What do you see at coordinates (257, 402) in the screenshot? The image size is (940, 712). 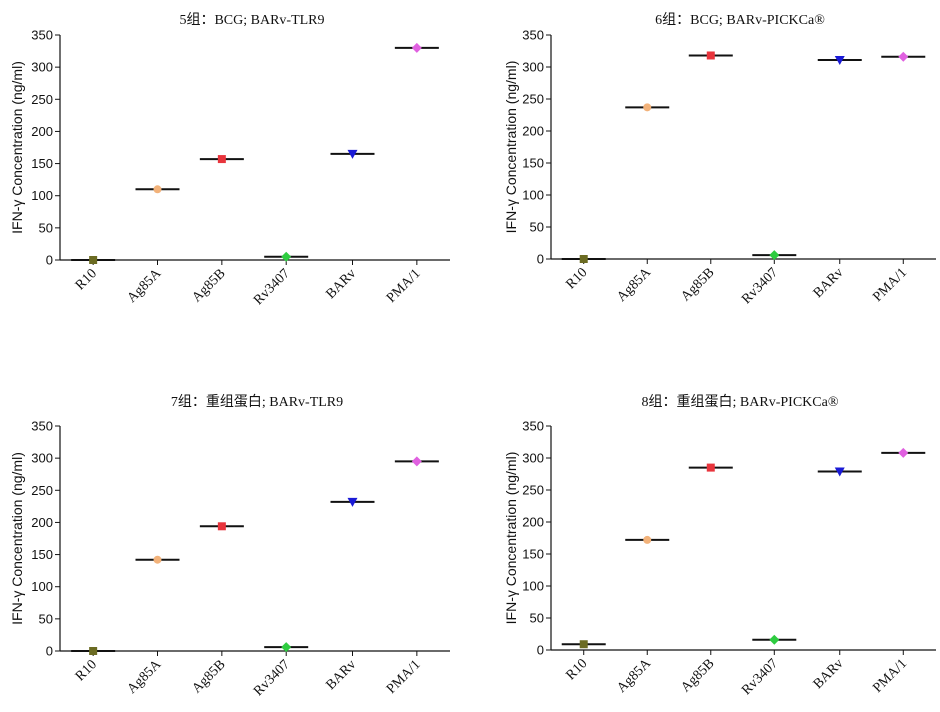 I see `chart-title: 7组：重组蛋白; BARv-TLR9` at bounding box center [257, 402].